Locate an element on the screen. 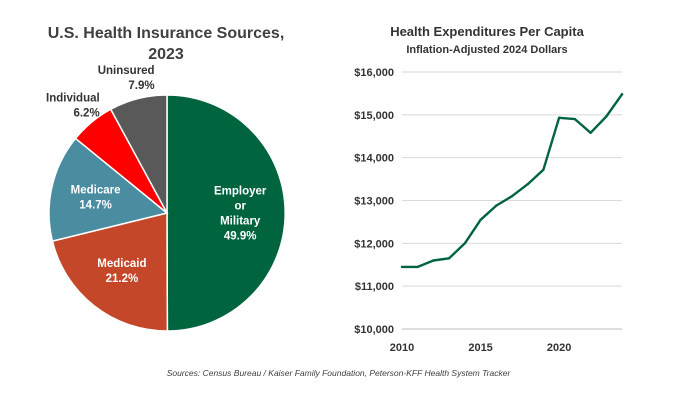  data-point-2021 is located at coordinates (575, 119).